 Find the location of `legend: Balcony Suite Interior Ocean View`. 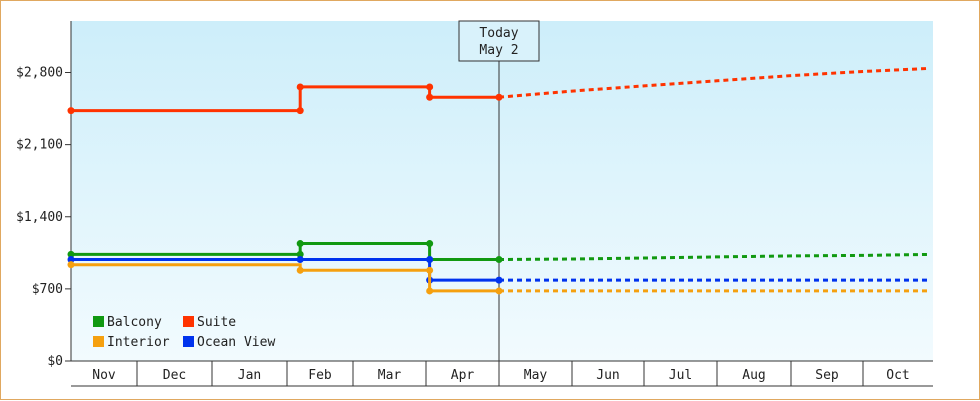

legend: Balcony Suite Interior Ocean View is located at coordinates (184, 332).